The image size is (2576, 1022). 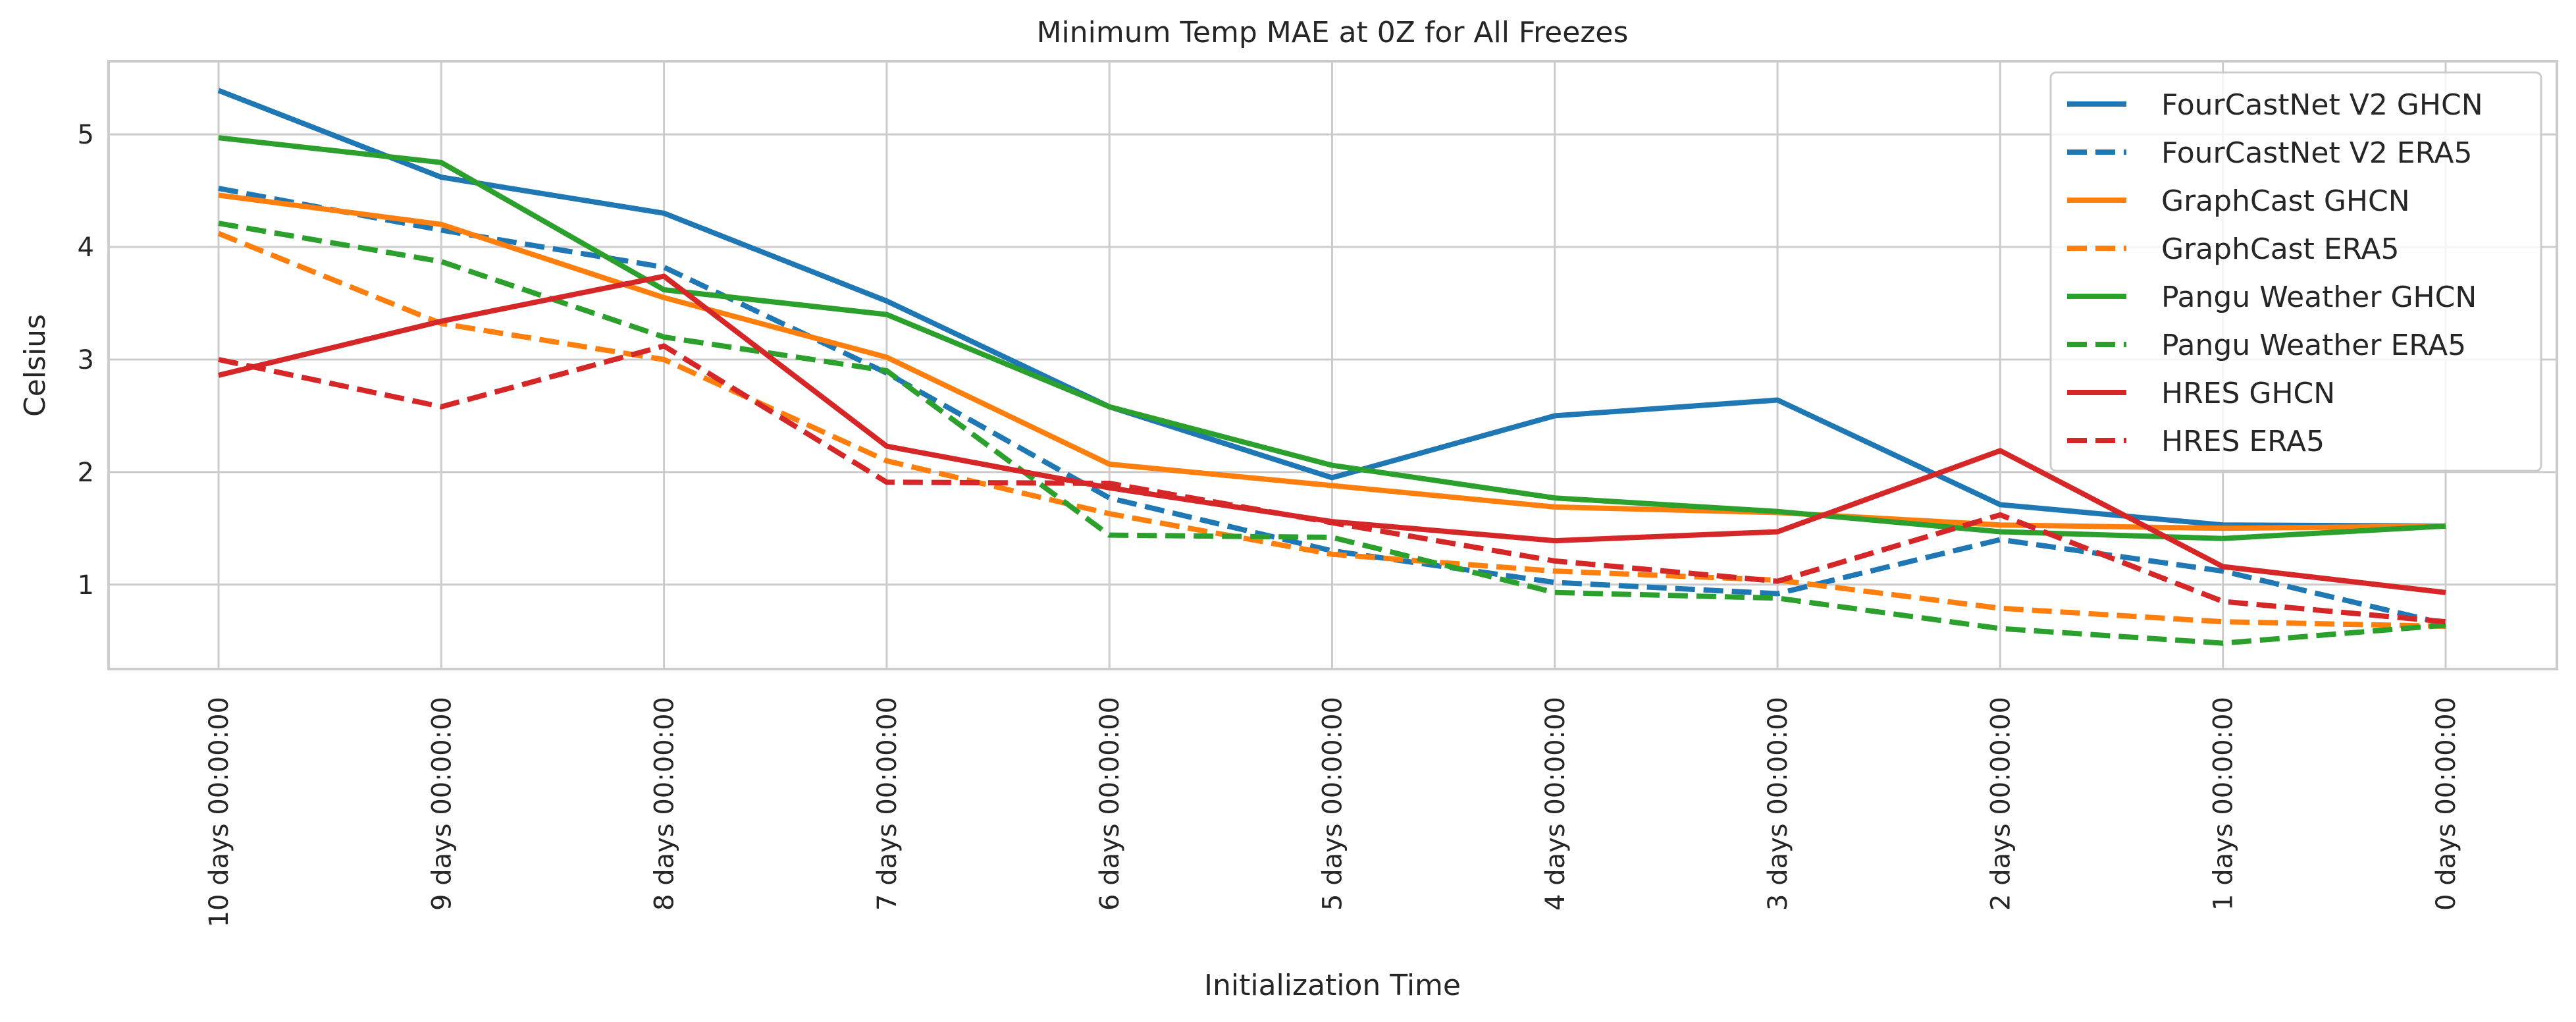 I want to click on y-axis-label: Celsius, so click(x=35, y=365).